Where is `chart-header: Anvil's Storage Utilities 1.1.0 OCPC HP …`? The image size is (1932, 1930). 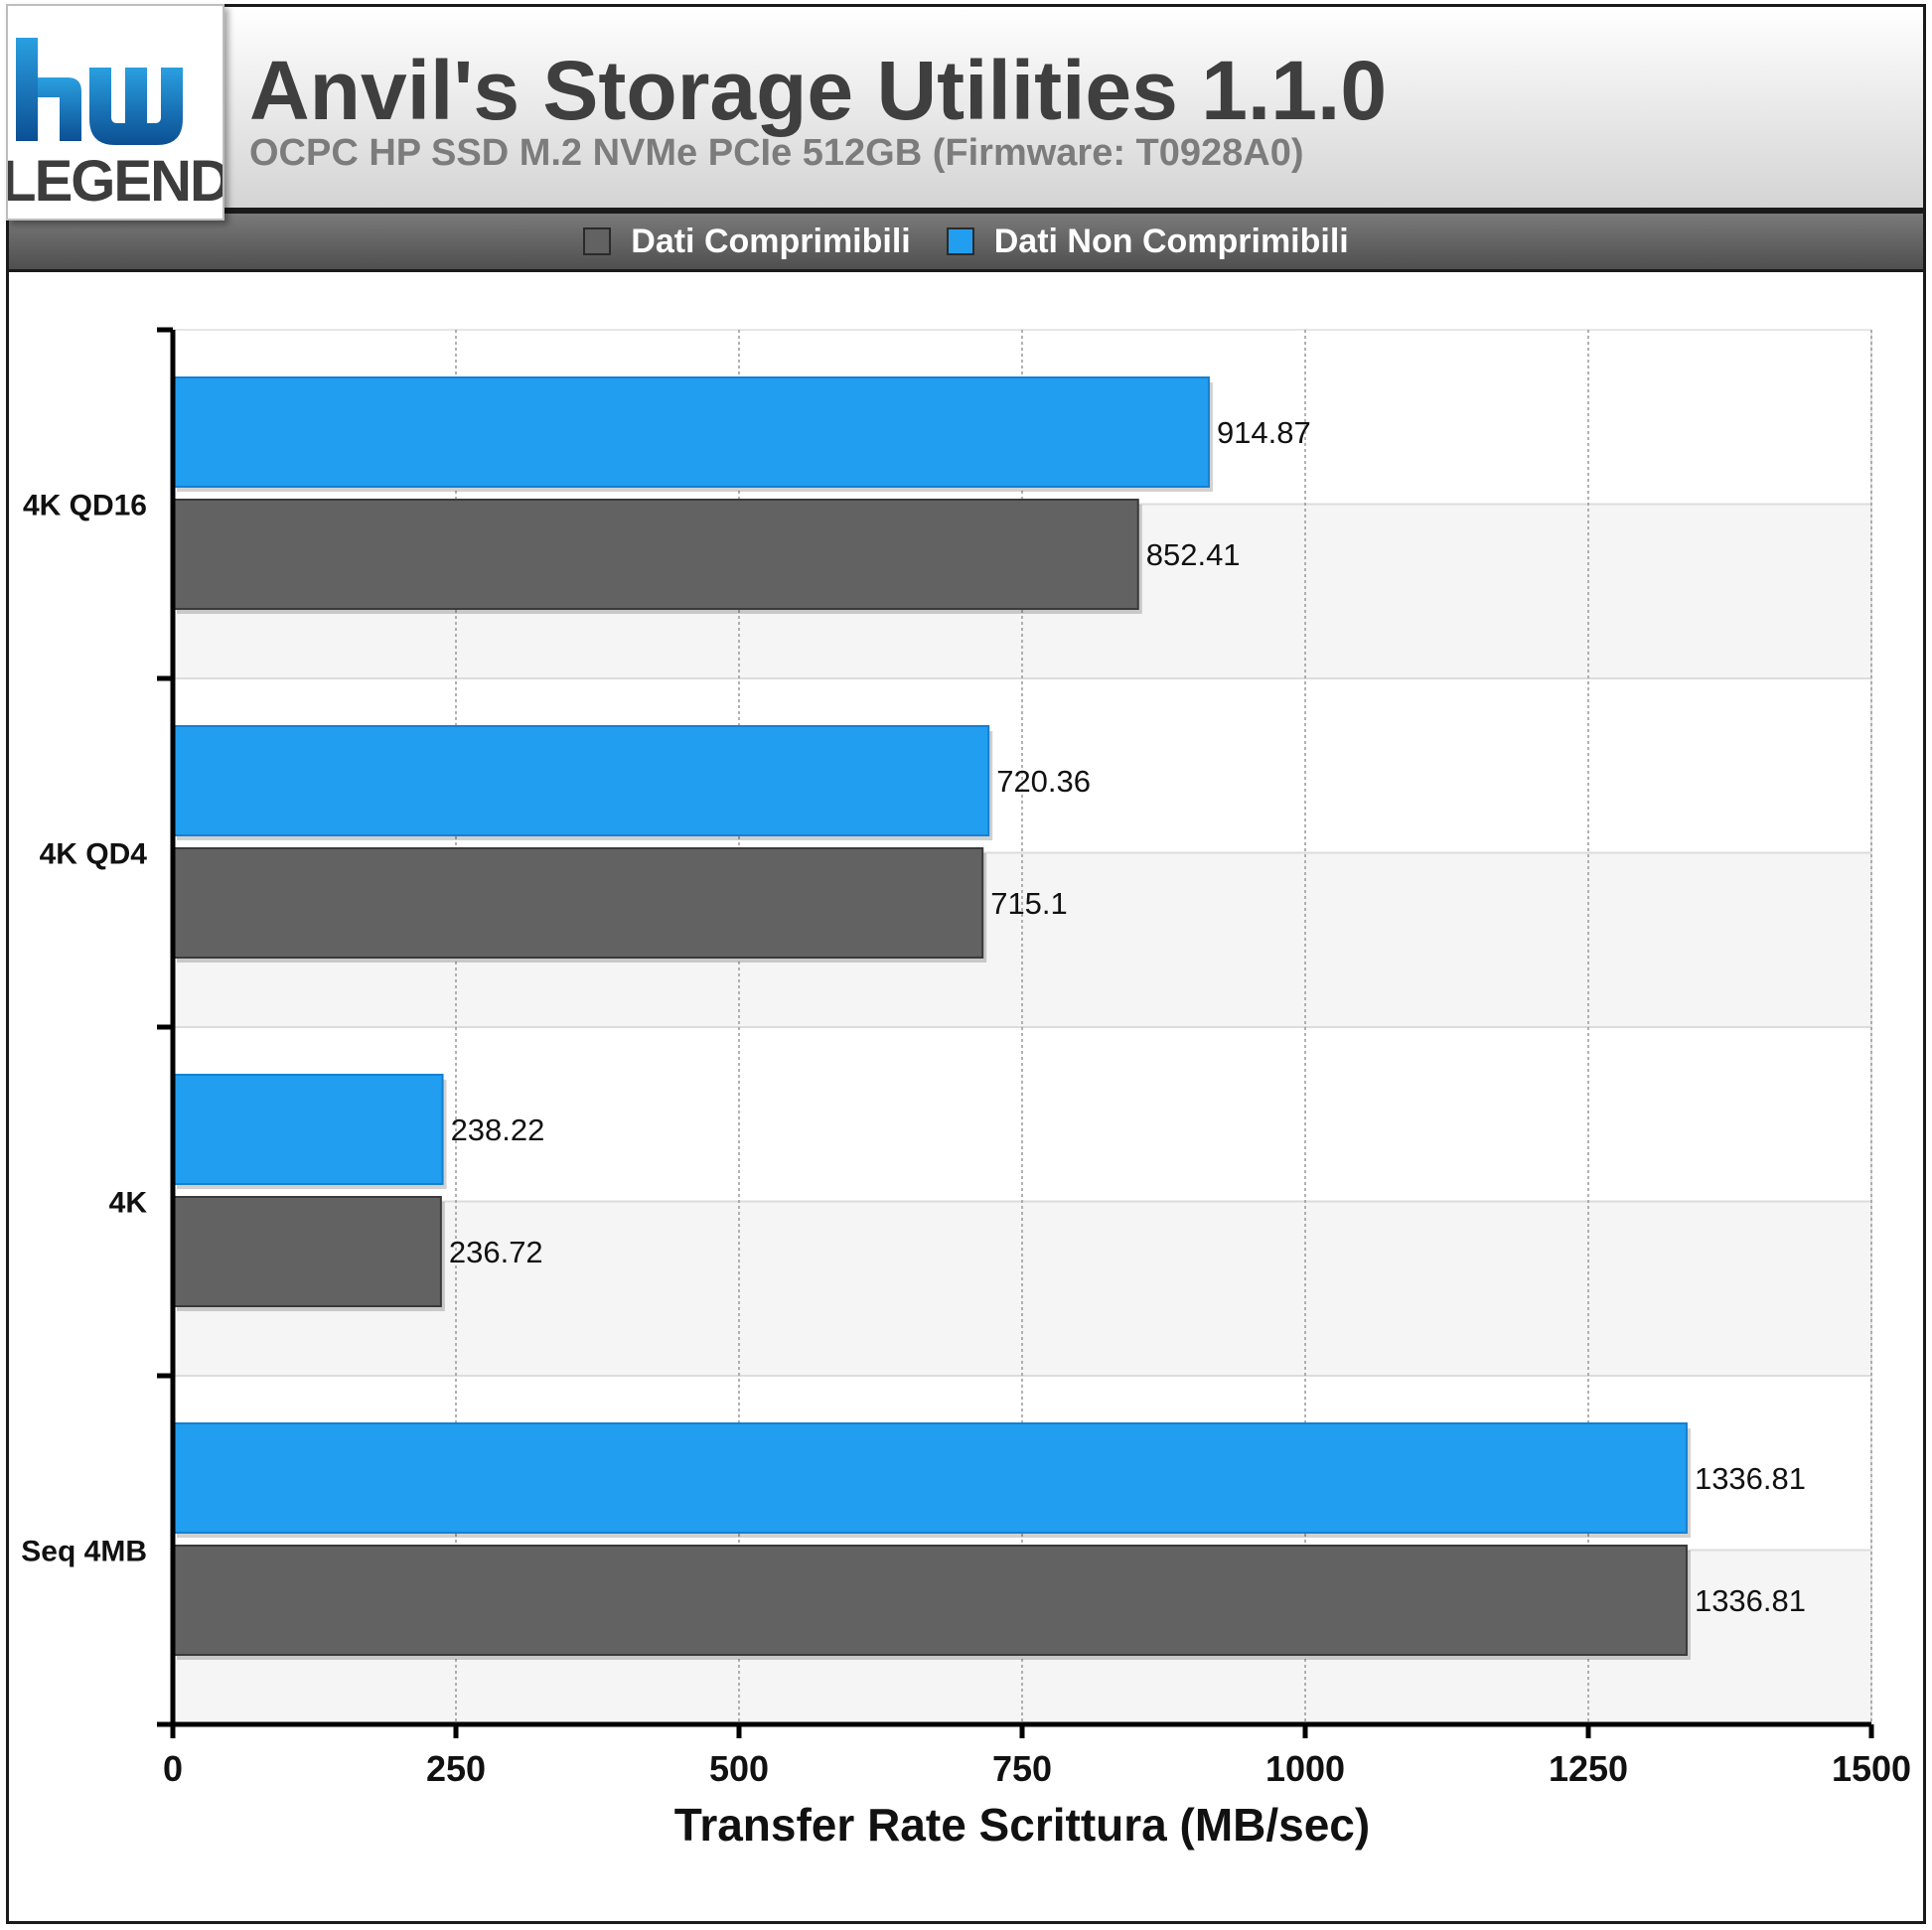
chart-header: Anvil's Storage Utilities 1.1.0 OCPC HP … is located at coordinates (966, 108).